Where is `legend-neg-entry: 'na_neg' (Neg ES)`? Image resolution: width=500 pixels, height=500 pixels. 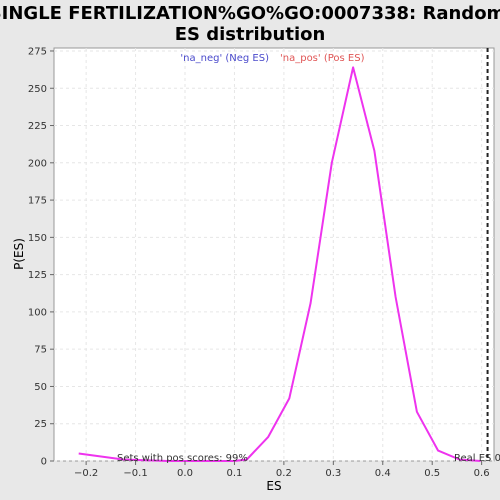
legend-neg-entry: 'na_neg' (Neg ES) is located at coordinates (224, 58).